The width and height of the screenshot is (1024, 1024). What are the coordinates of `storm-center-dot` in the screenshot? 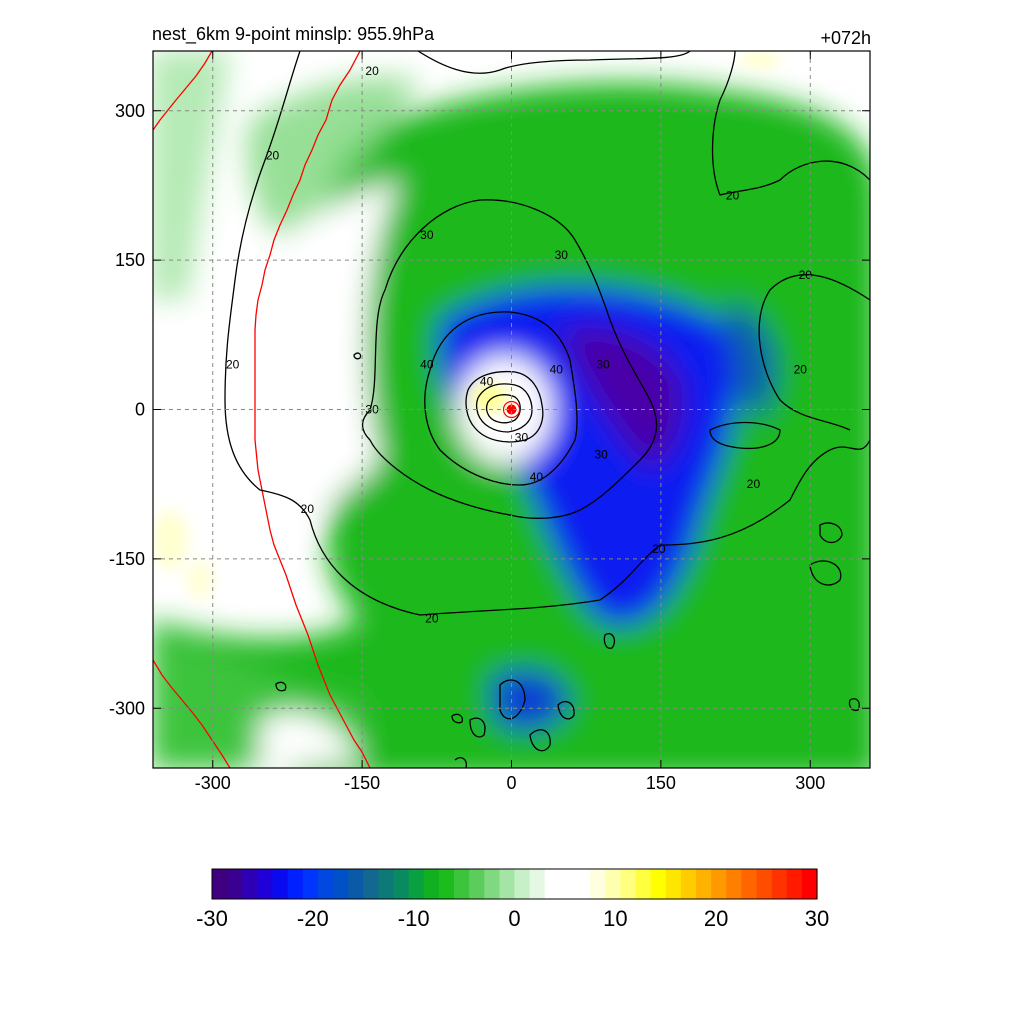 It's located at (511, 409).